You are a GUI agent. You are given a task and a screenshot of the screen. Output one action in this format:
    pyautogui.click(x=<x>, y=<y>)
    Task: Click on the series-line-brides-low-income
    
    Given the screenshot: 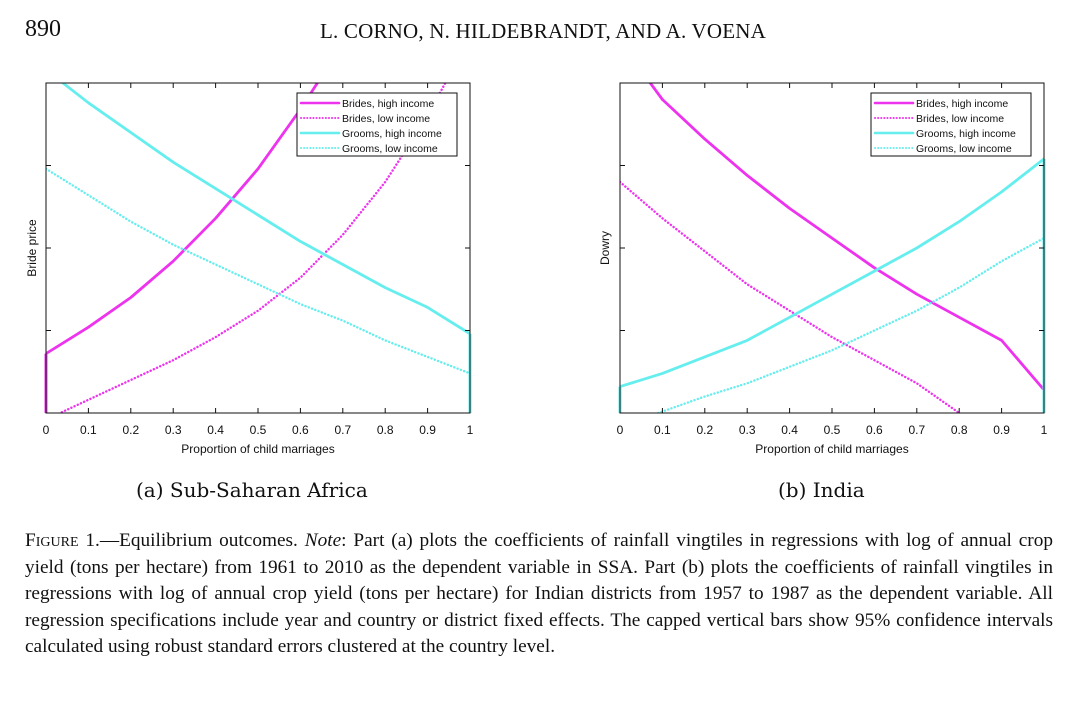 What is the action you would take?
    pyautogui.click(x=790, y=296)
    